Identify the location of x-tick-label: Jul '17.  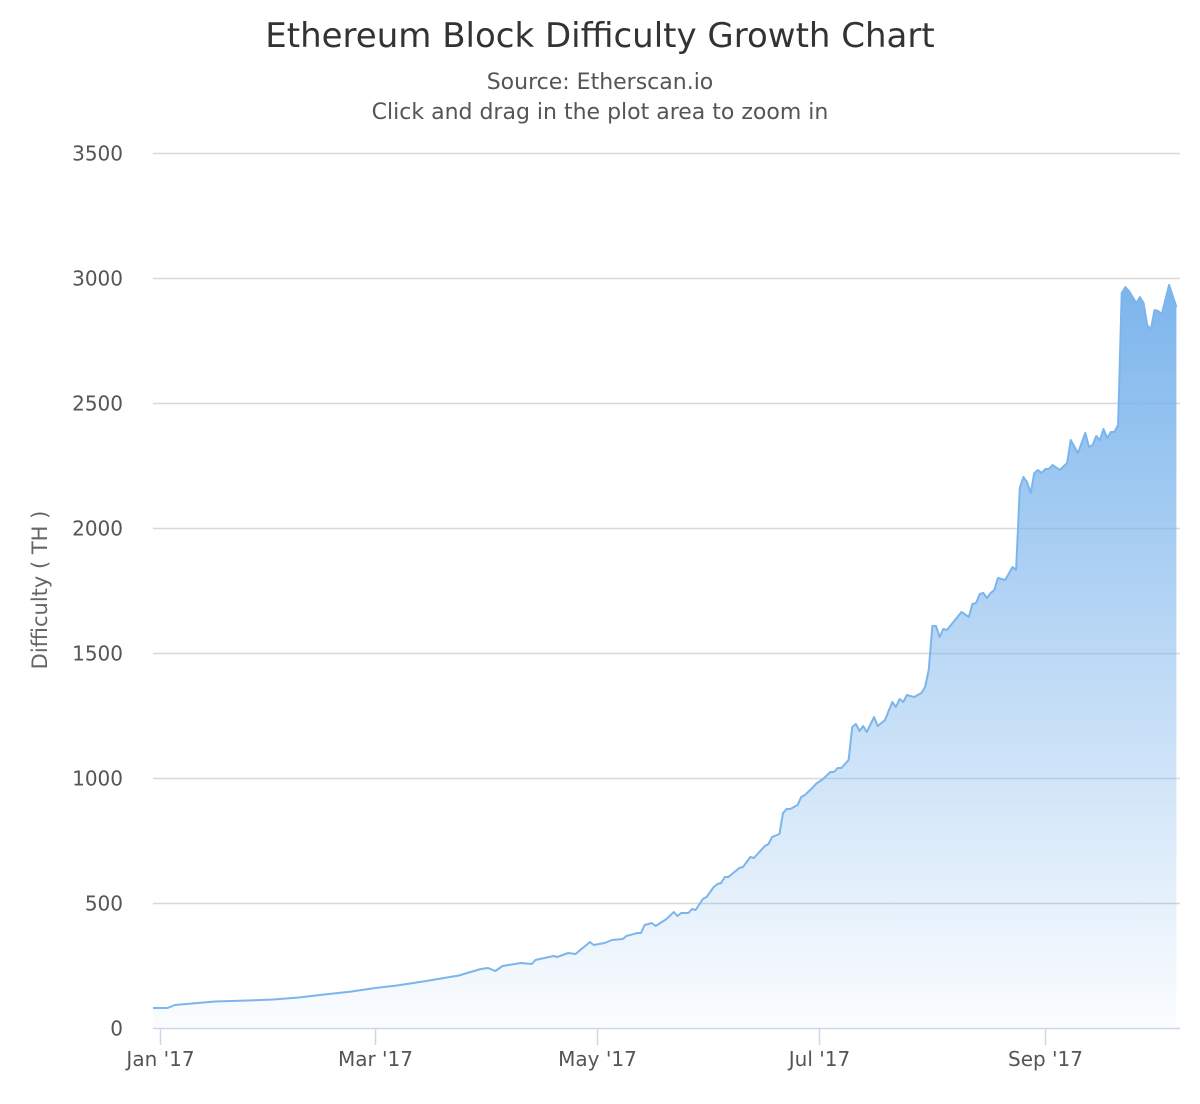
(818, 1059).